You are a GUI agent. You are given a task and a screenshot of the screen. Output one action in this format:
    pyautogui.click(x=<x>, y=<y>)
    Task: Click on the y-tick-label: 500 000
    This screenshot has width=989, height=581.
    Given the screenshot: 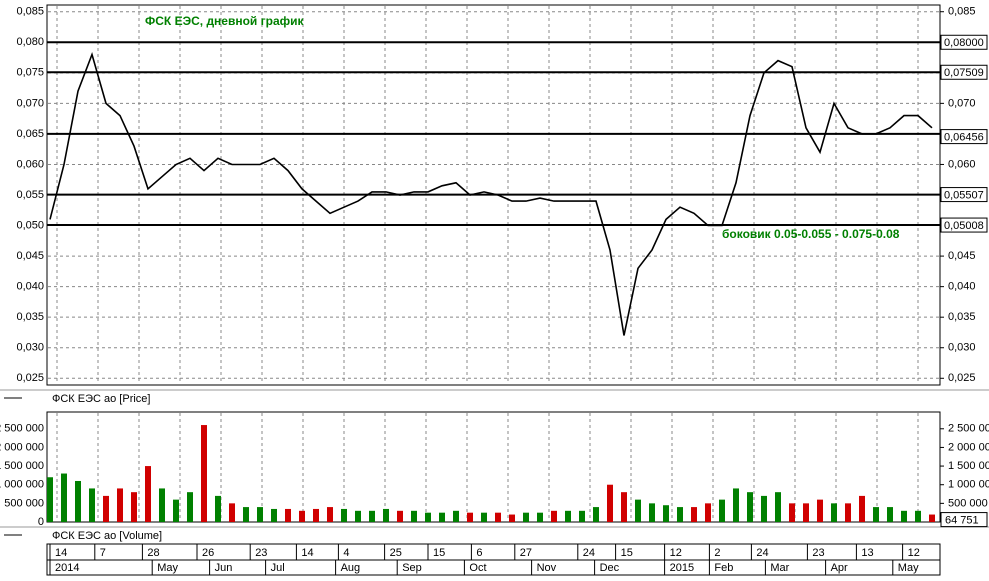 What is the action you would take?
    pyautogui.click(x=968, y=503)
    